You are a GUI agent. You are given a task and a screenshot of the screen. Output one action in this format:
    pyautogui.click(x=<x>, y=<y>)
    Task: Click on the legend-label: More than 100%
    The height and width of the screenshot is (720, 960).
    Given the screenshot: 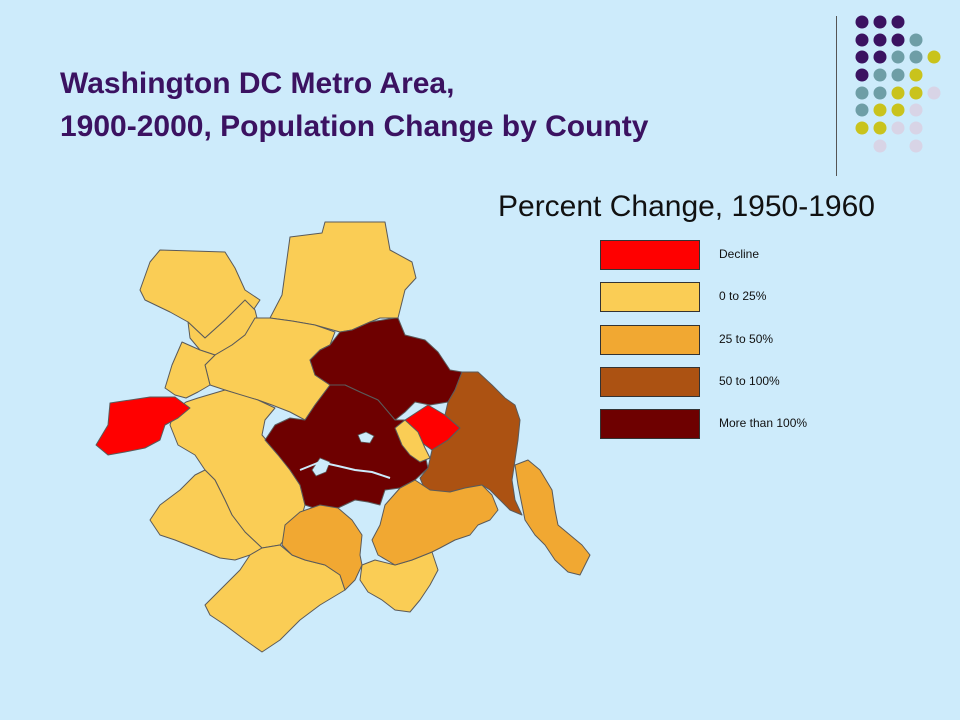 What is the action you would take?
    pyautogui.click(x=763, y=423)
    